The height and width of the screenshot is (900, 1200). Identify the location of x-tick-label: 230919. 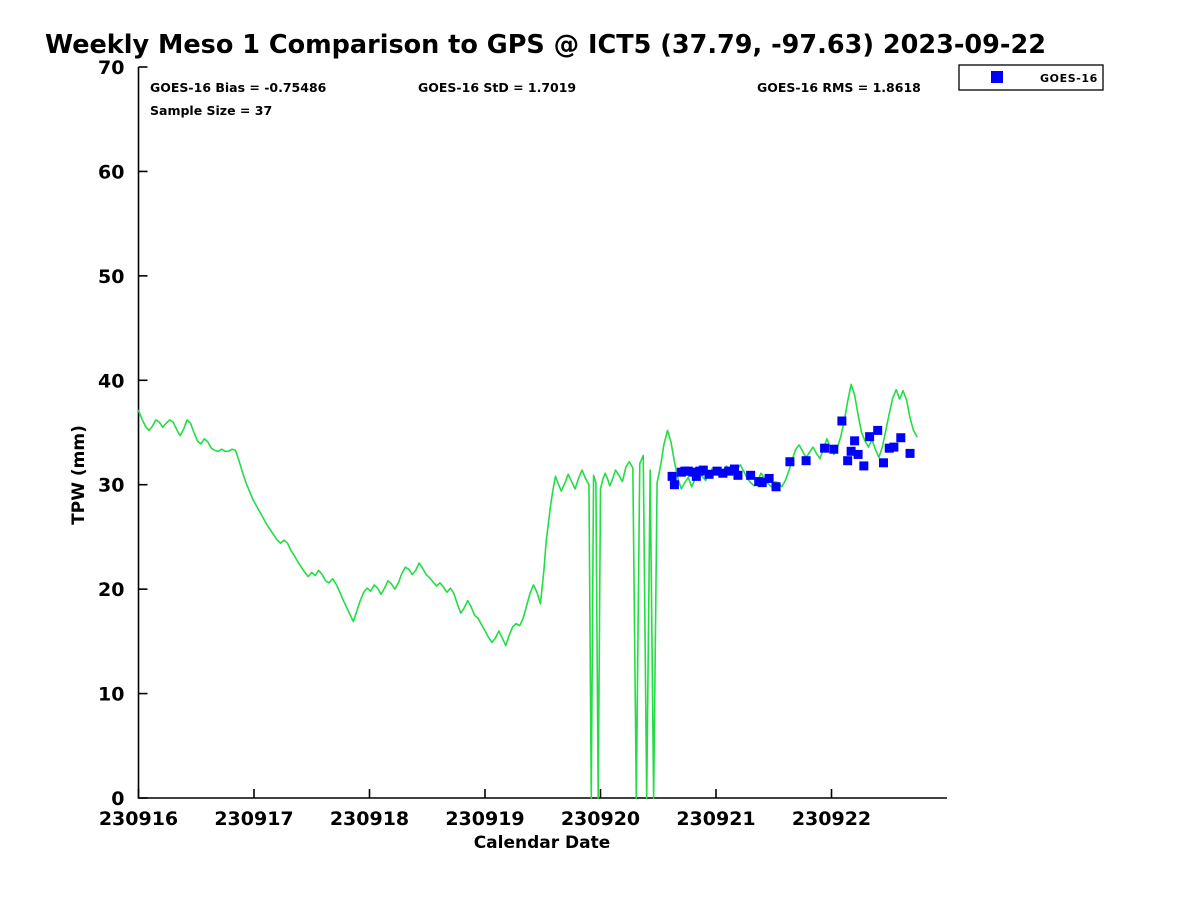
(484, 819).